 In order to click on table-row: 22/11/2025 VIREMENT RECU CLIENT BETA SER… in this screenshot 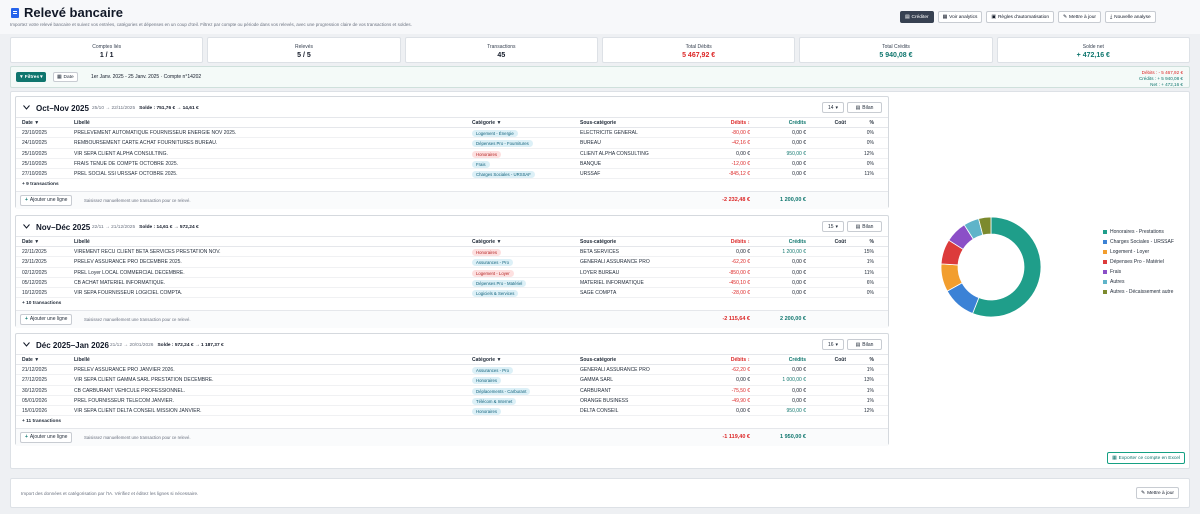, I will do `click(452, 252)`.